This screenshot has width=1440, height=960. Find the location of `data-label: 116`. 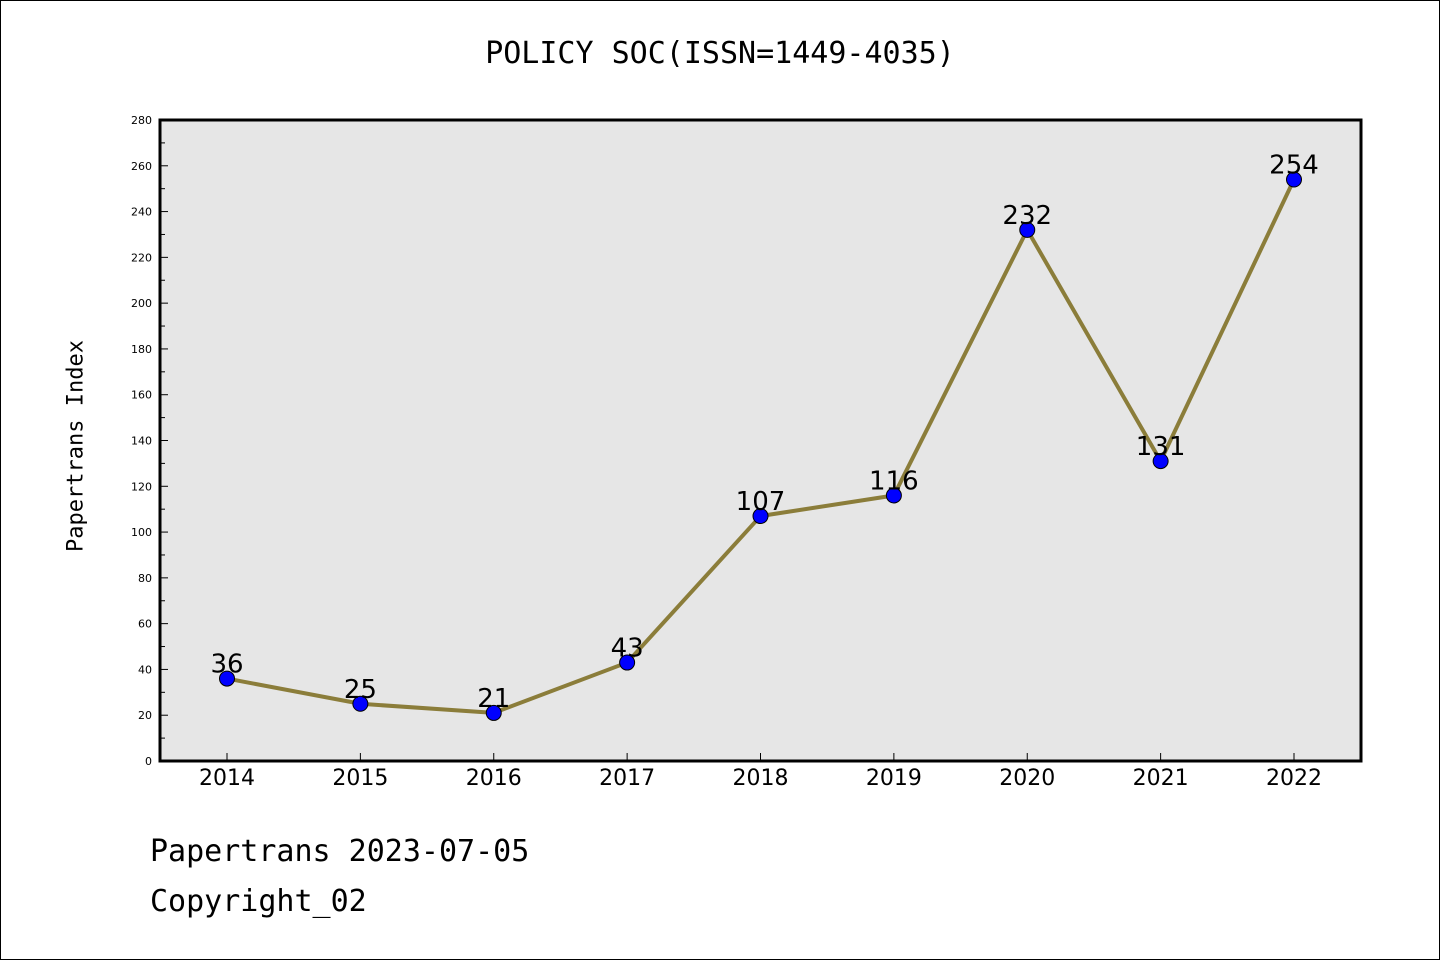

data-label: 116 is located at coordinates (894, 481).